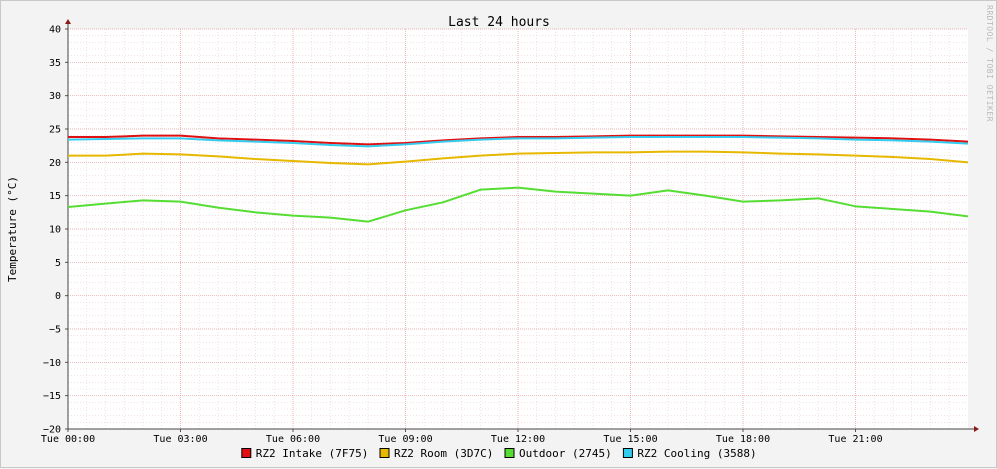 This screenshot has height=469, width=997. Describe the element at coordinates (55, 230) in the screenshot. I see `y-tick-label: 10` at that location.